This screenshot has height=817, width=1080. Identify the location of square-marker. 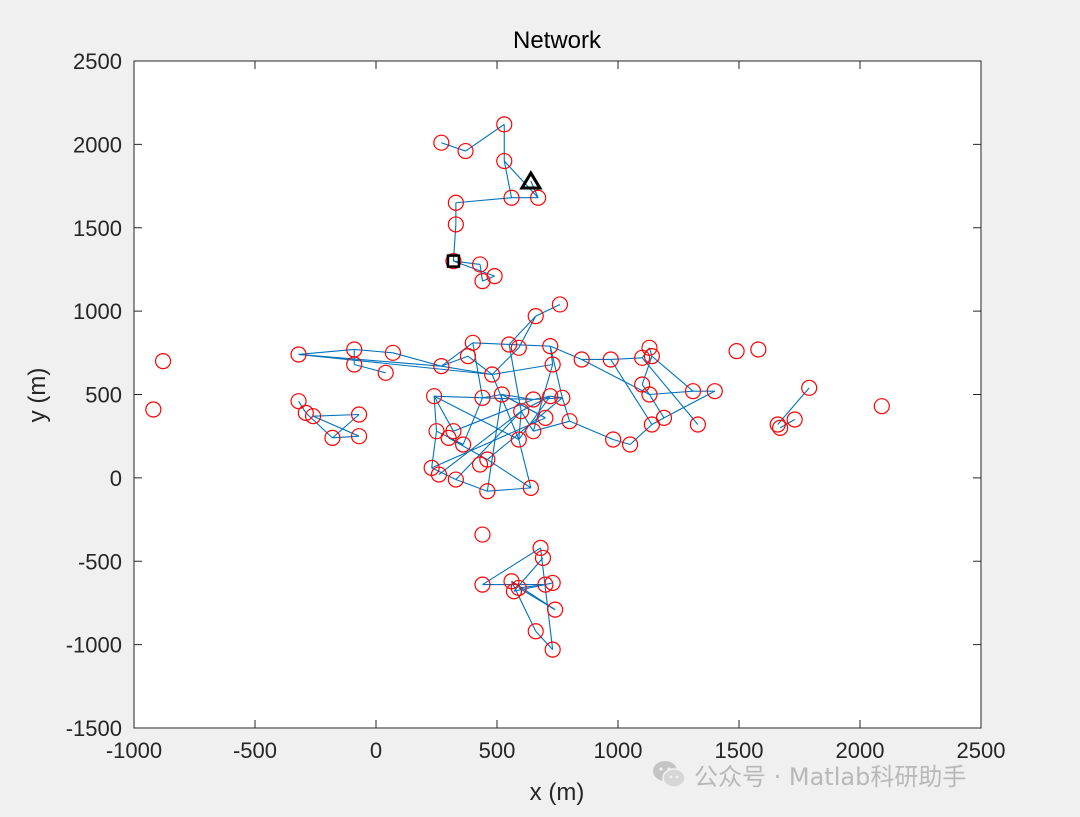
(453, 261).